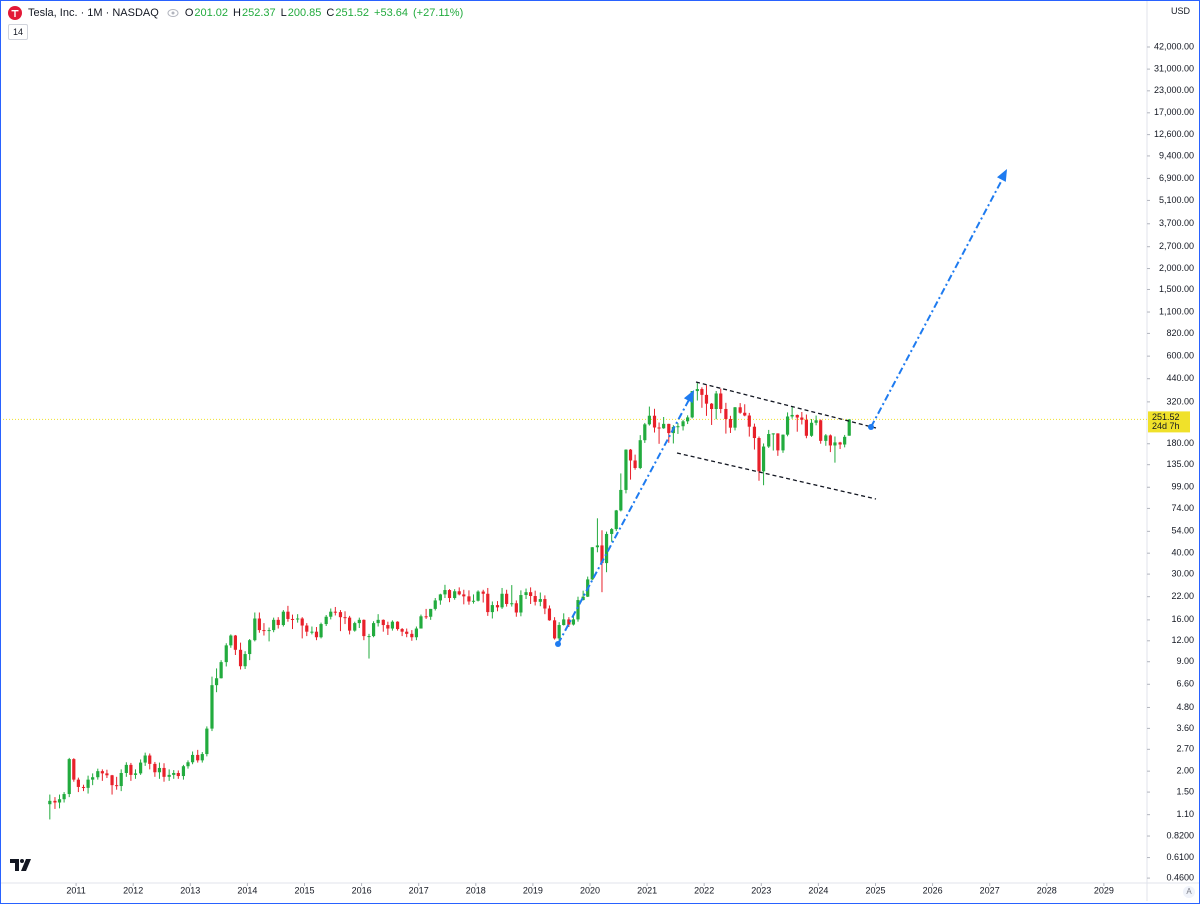  What do you see at coordinates (1185, 661) in the screenshot?
I see `y-tick-label: 9.00` at bounding box center [1185, 661].